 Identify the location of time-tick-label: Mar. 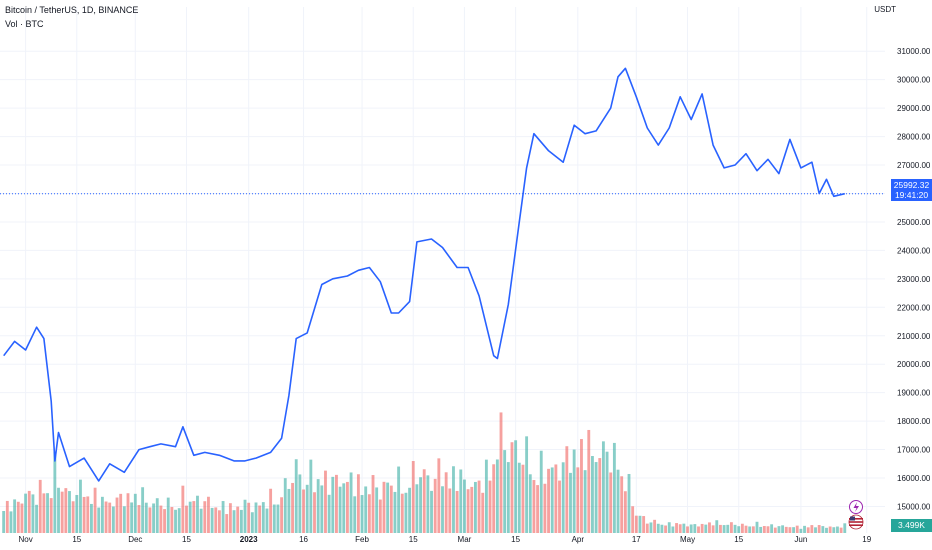
(465, 539).